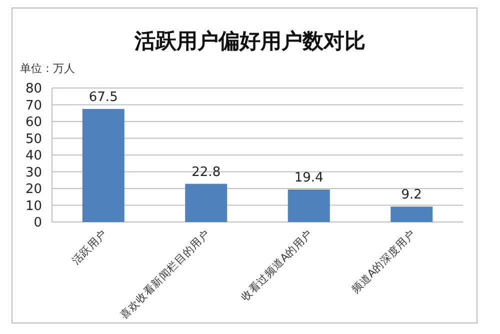  I want to click on x-tick-label: 喜欢收看新闻栏目的用户, so click(164, 274).